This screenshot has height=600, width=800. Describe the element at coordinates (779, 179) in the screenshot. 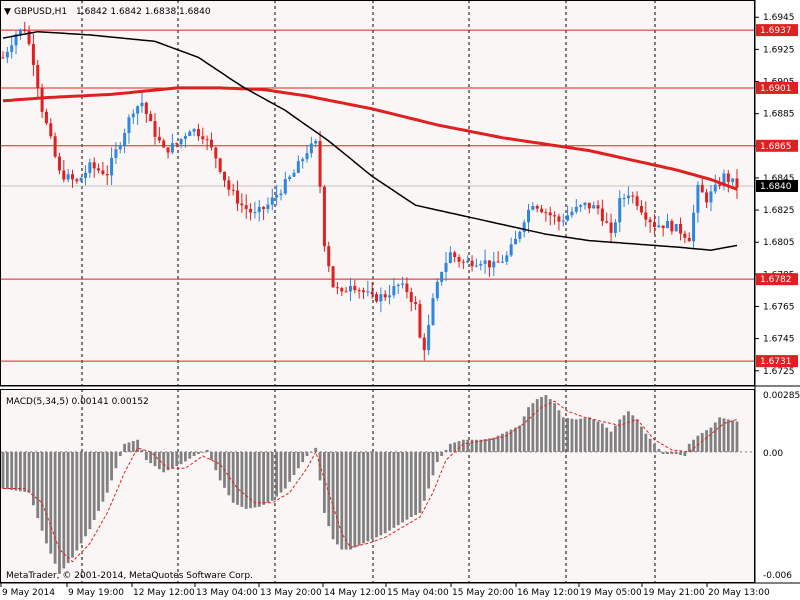

I see `price-tick-label: 1.6845` at that location.